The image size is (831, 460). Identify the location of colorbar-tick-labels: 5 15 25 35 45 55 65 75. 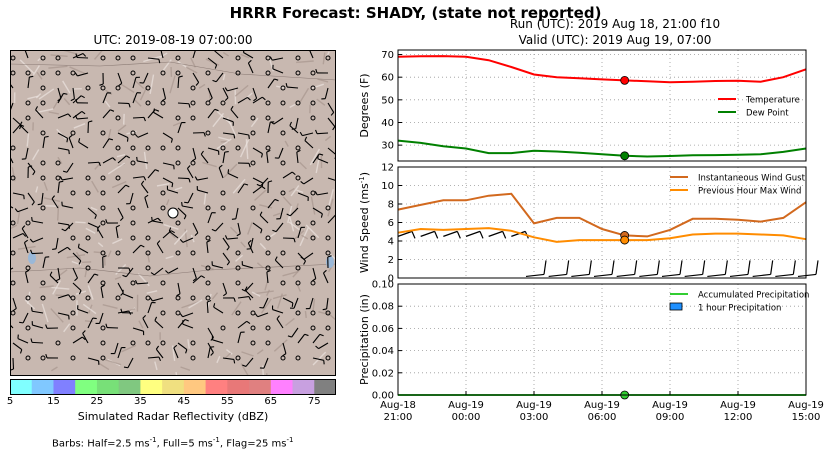
(175, 403).